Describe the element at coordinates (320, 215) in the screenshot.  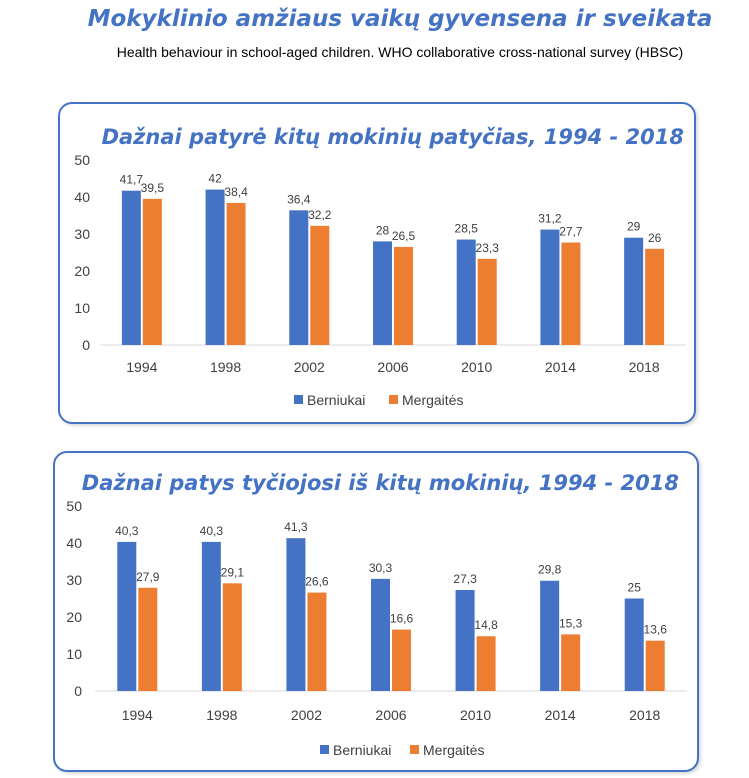
I see `data-label: 32,2` at that location.